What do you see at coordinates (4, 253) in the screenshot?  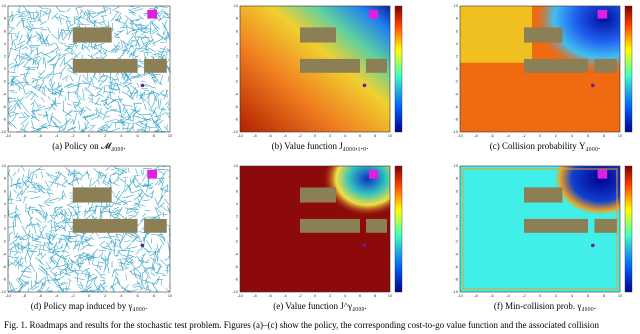 I see `y-tick-label: -4` at bounding box center [4, 253].